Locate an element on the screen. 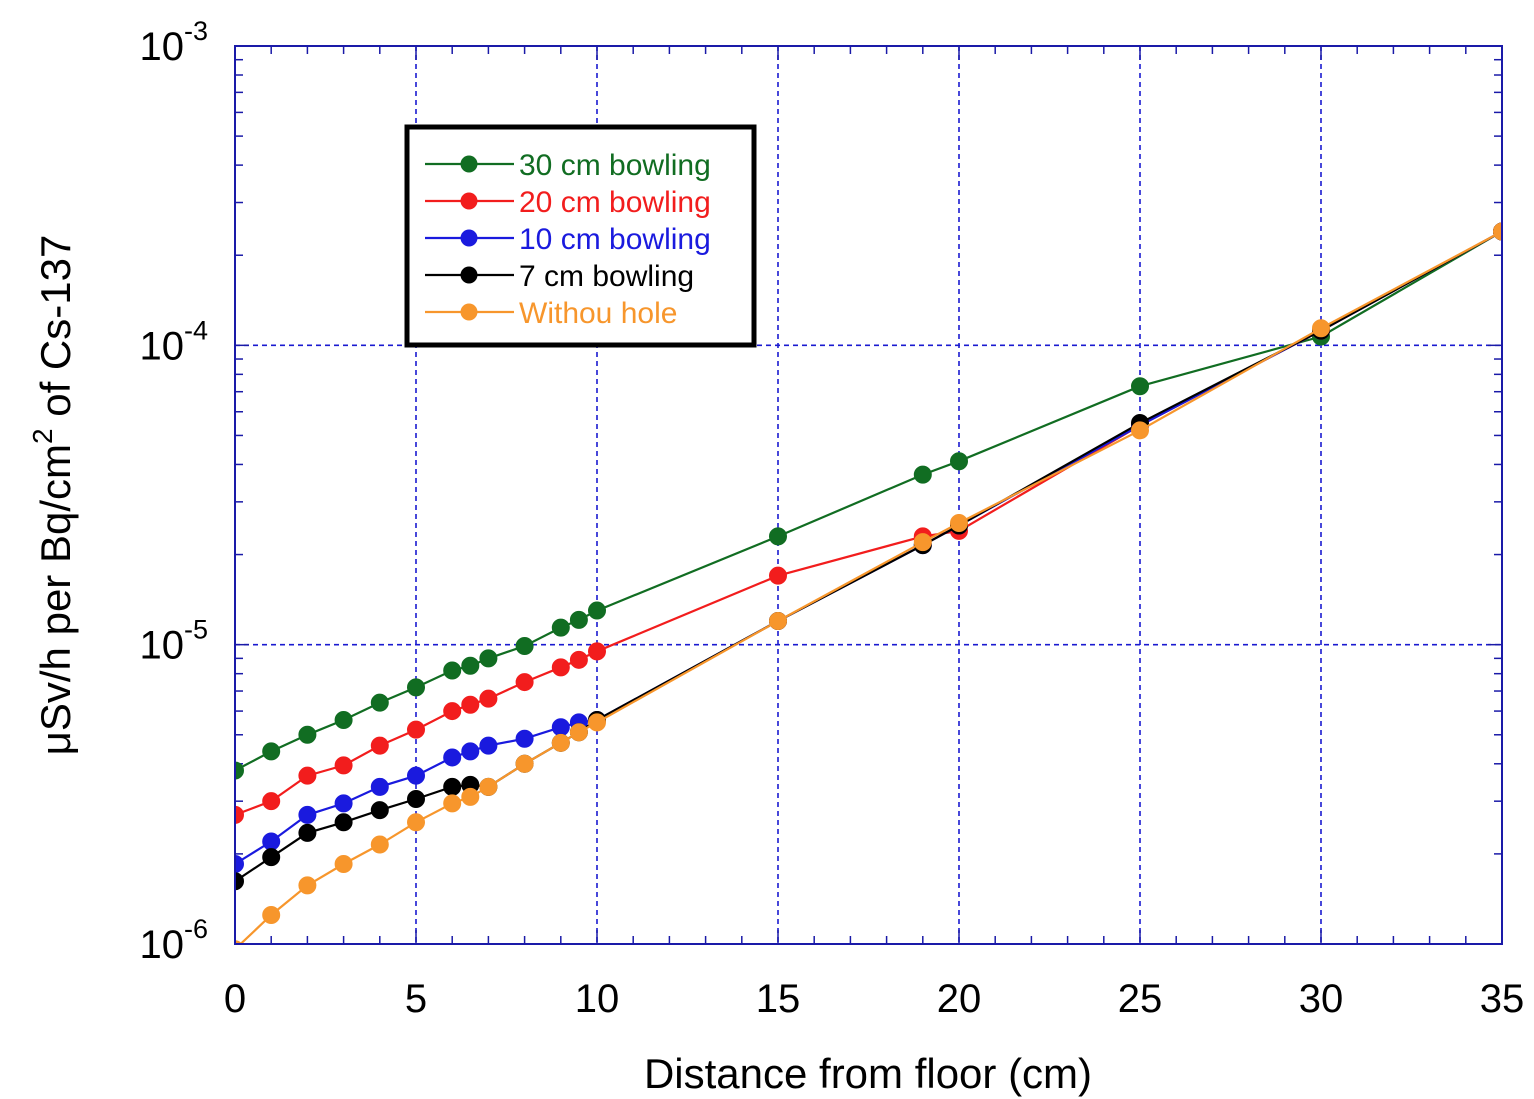 The height and width of the screenshot is (1099, 1534). legend-label: 7 cm bowling is located at coordinates (606, 276).